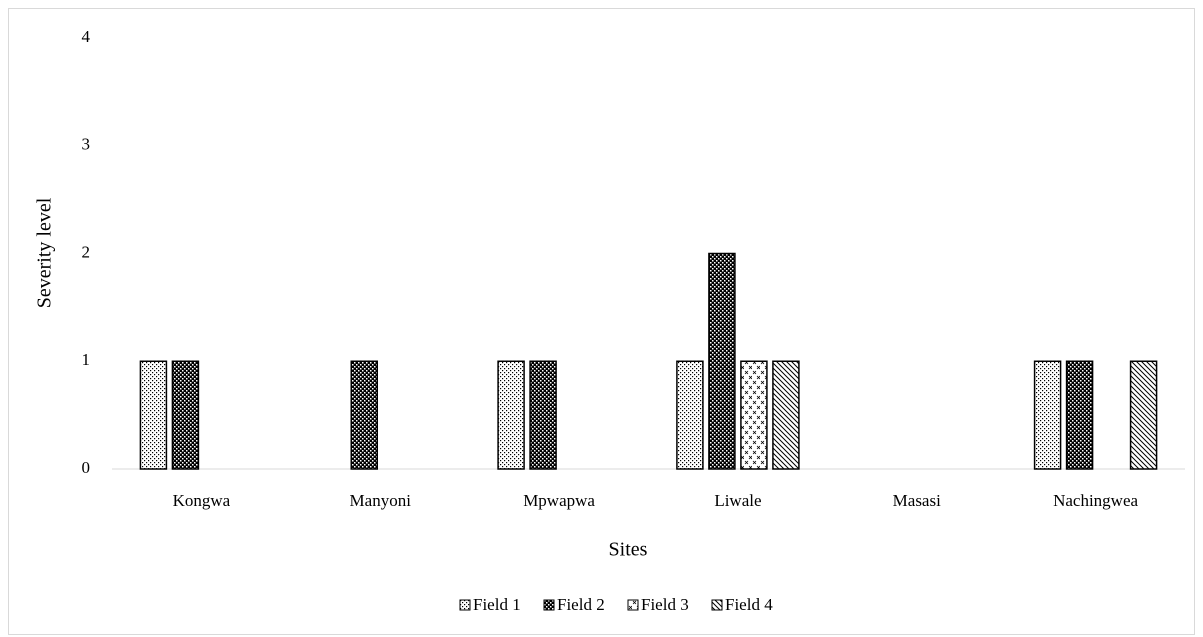  I want to click on y-tick-label: 1, so click(86, 359).